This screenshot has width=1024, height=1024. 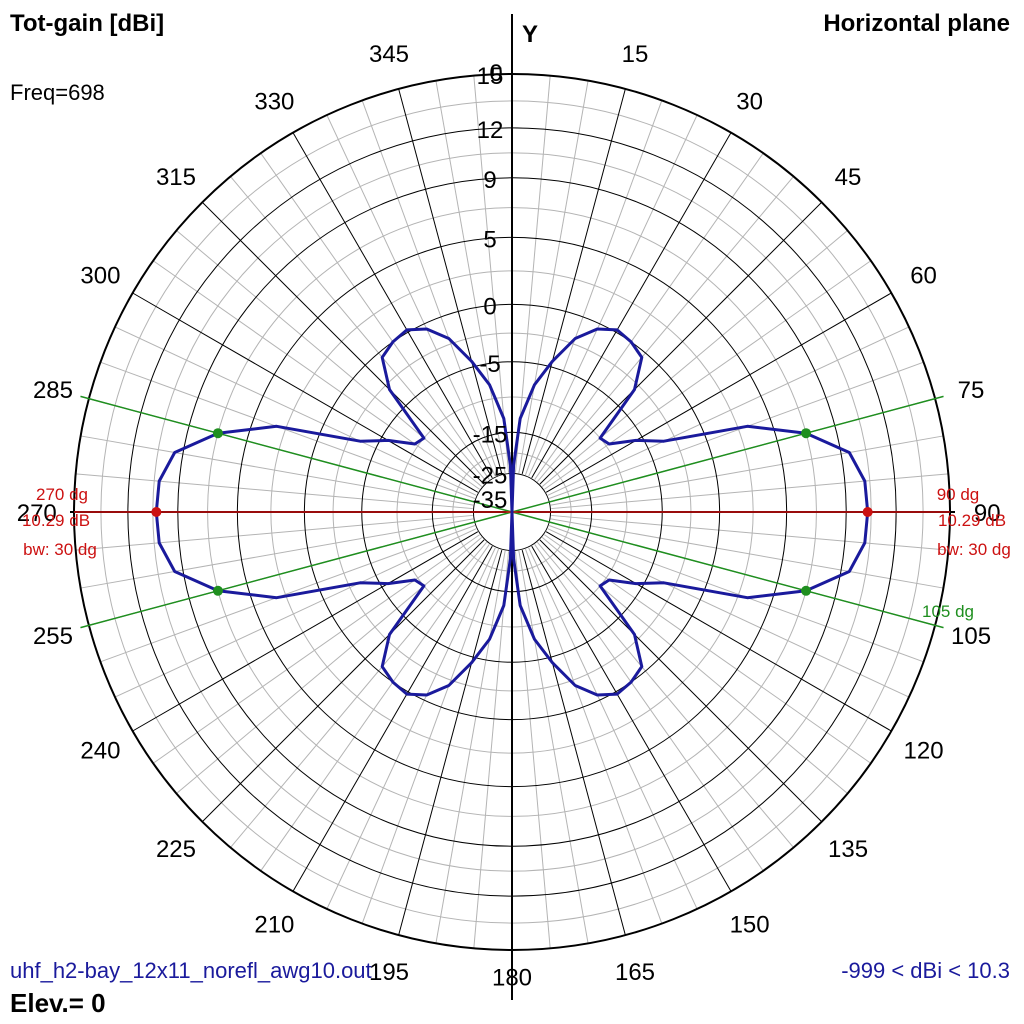 What do you see at coordinates (490, 500) in the screenshot?
I see `radial-tick-label: -35` at bounding box center [490, 500].